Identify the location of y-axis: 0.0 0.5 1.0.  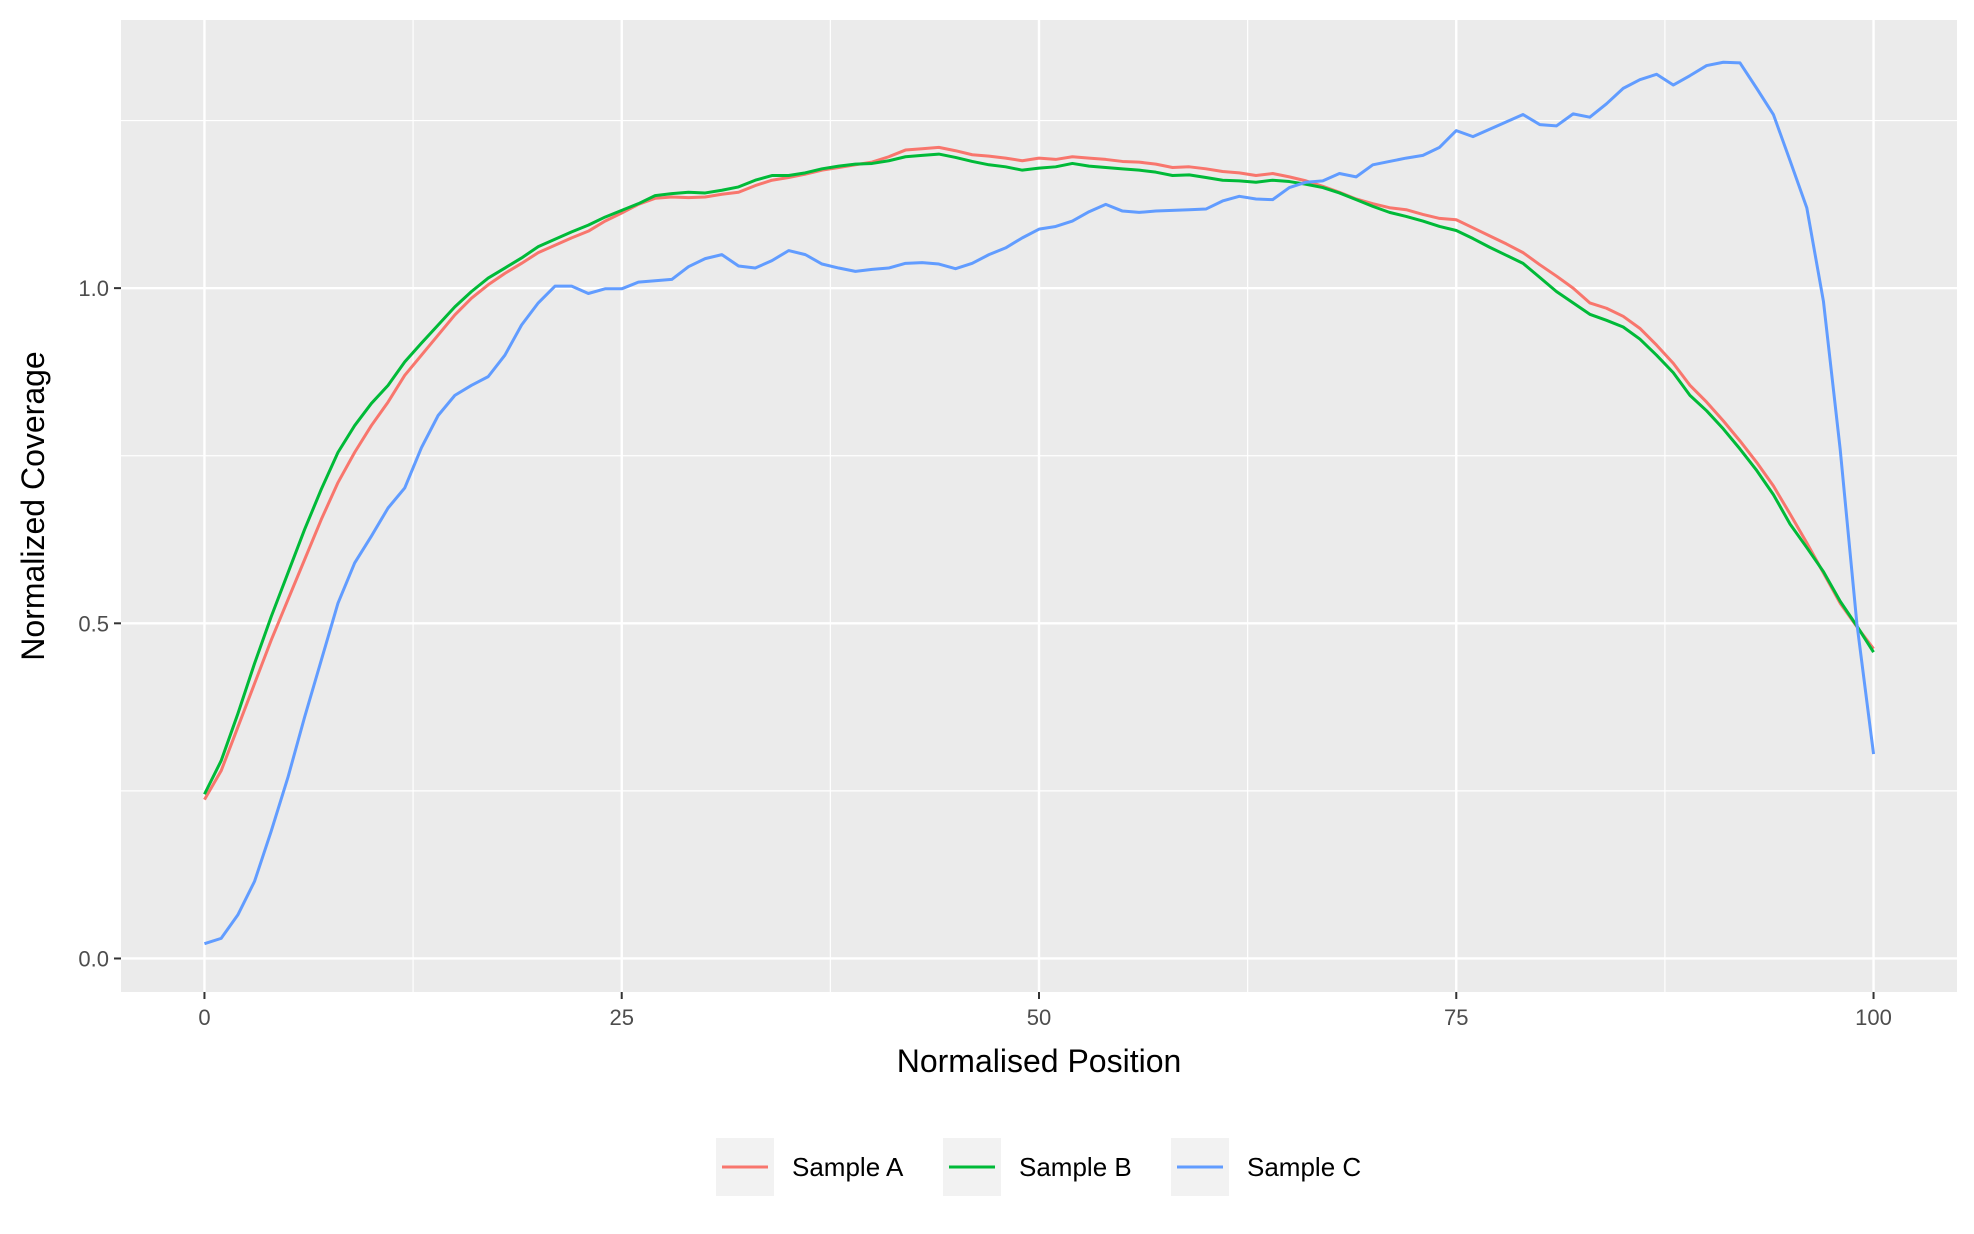
(99, 623).